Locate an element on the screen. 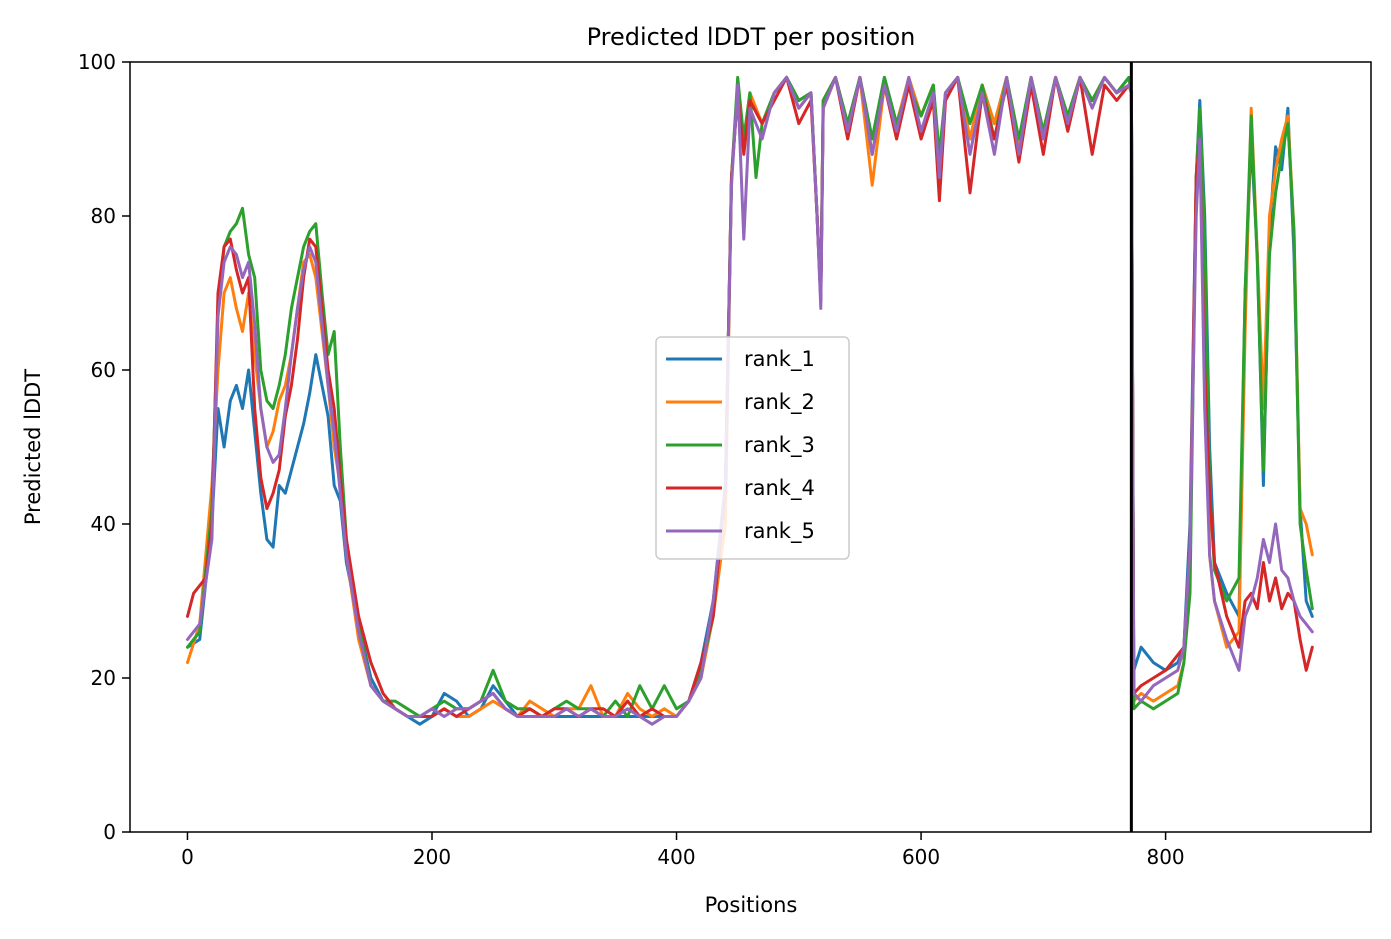 Image resolution: width=1391 pixels, height=939 pixels. x-axis: 0 200 400 600 800 is located at coordinates (683, 850).